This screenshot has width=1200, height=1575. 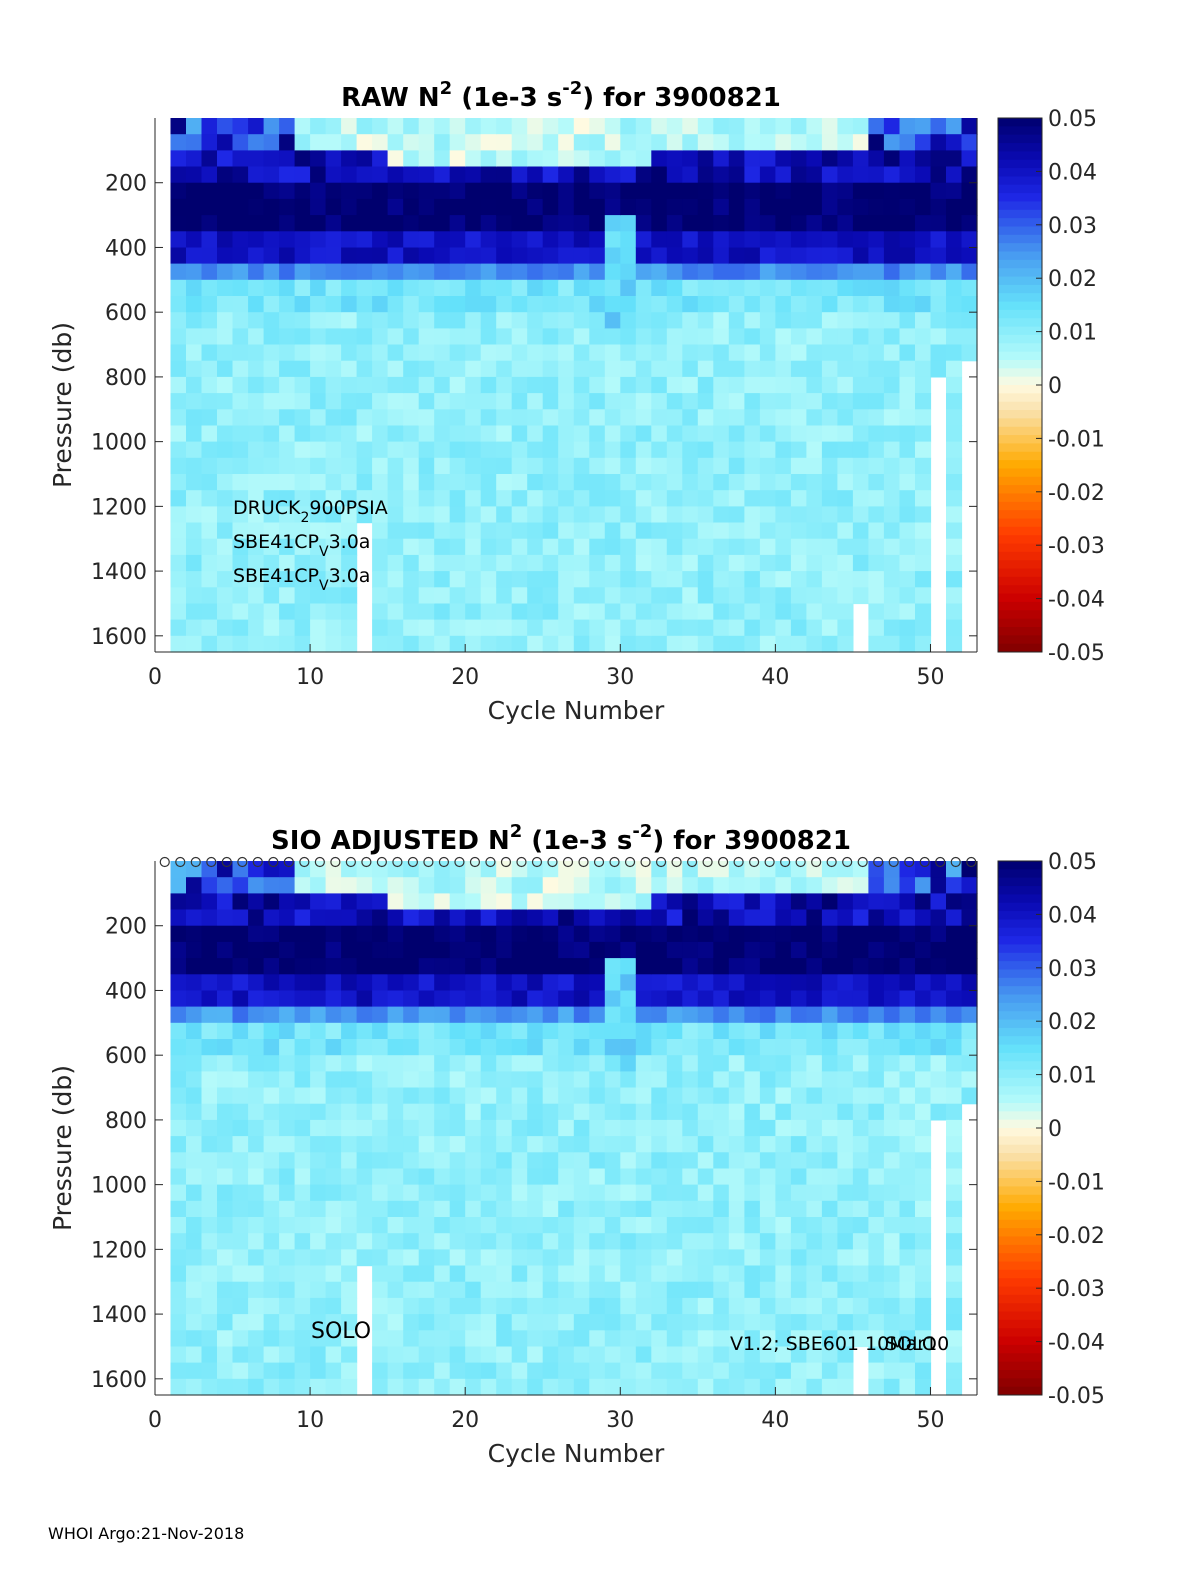 I want to click on colorbar-tick-label: 0, so click(x=1055, y=386).